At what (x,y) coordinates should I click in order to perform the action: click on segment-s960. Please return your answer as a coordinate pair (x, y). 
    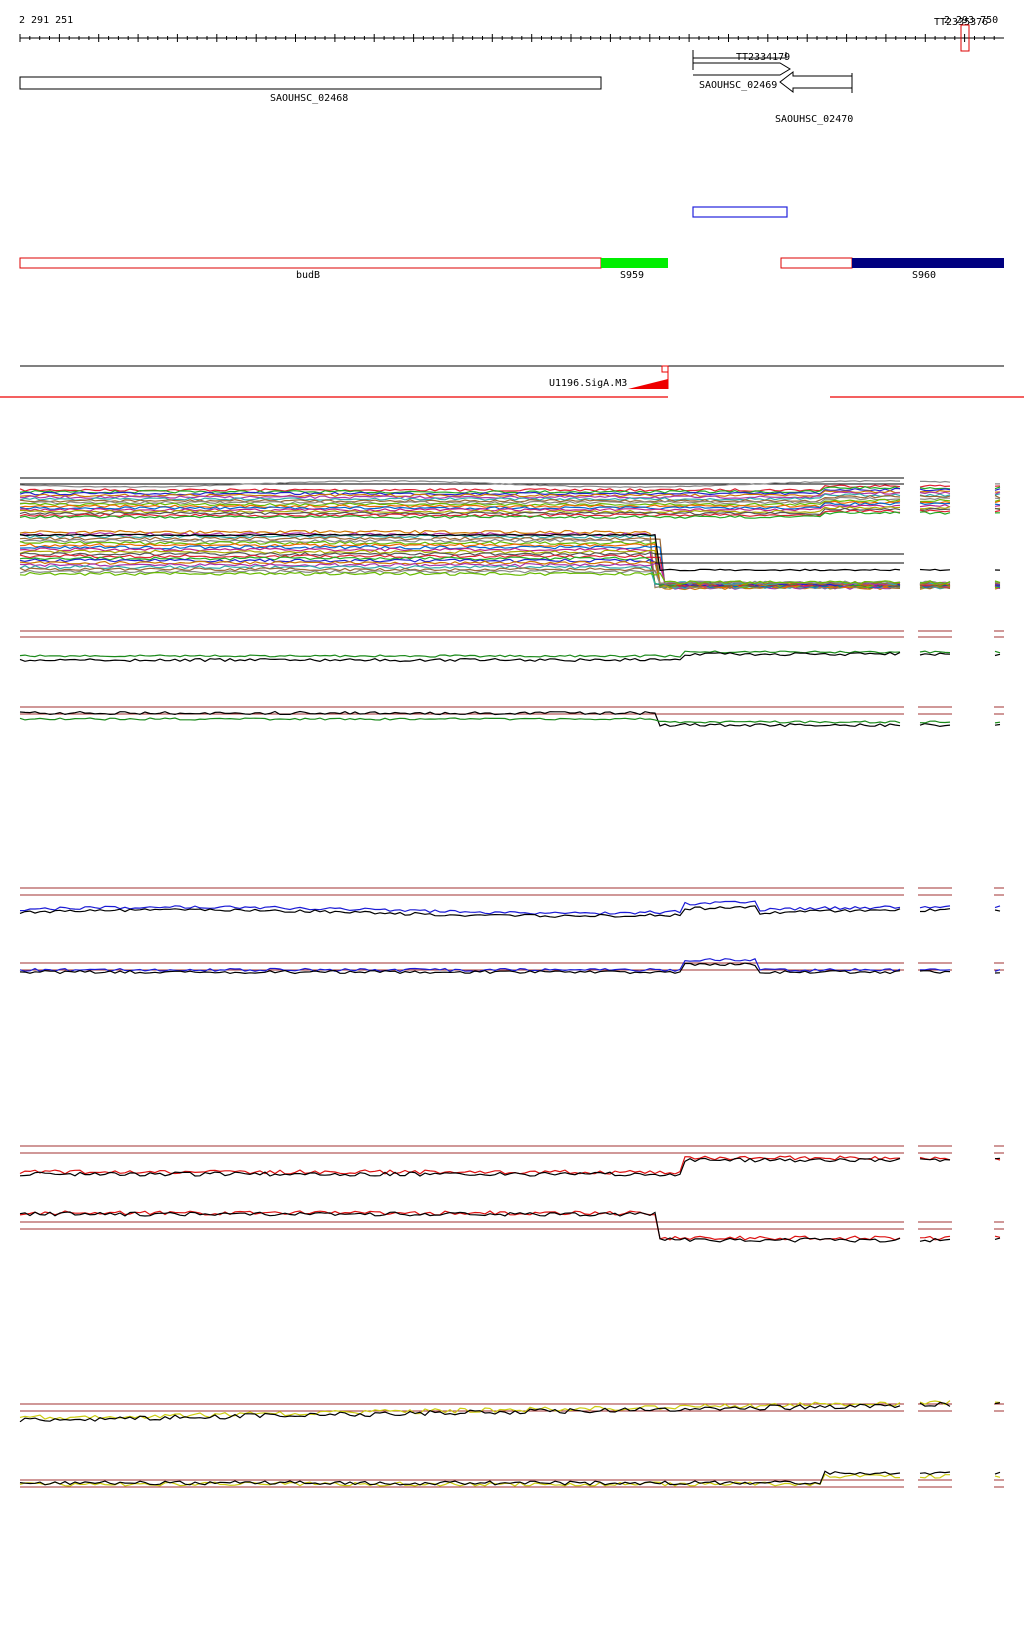
    Looking at the image, I should click on (928, 263).